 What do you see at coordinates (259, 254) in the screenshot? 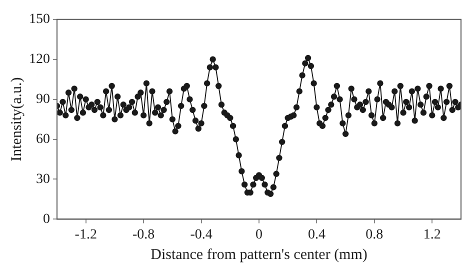
I see `x-axis-title: Distance from pattern's center (mm)` at bounding box center [259, 254].